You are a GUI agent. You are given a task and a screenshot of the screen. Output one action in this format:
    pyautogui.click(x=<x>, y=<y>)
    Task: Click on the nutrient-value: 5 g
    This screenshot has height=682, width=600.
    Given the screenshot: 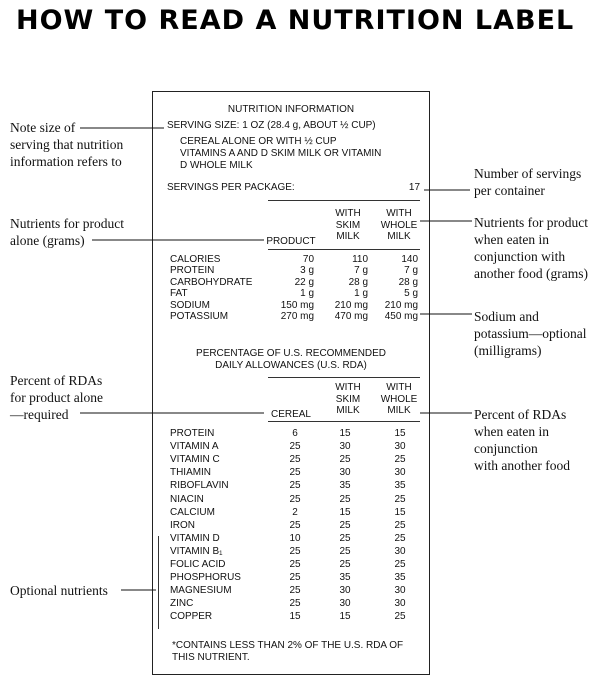 What is the action you would take?
    pyautogui.click(x=411, y=293)
    